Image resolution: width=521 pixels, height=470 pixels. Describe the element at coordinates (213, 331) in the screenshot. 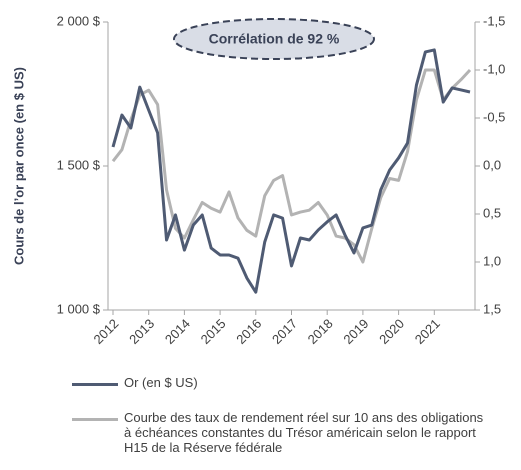

I see `x-tick-label: 2015` at that location.